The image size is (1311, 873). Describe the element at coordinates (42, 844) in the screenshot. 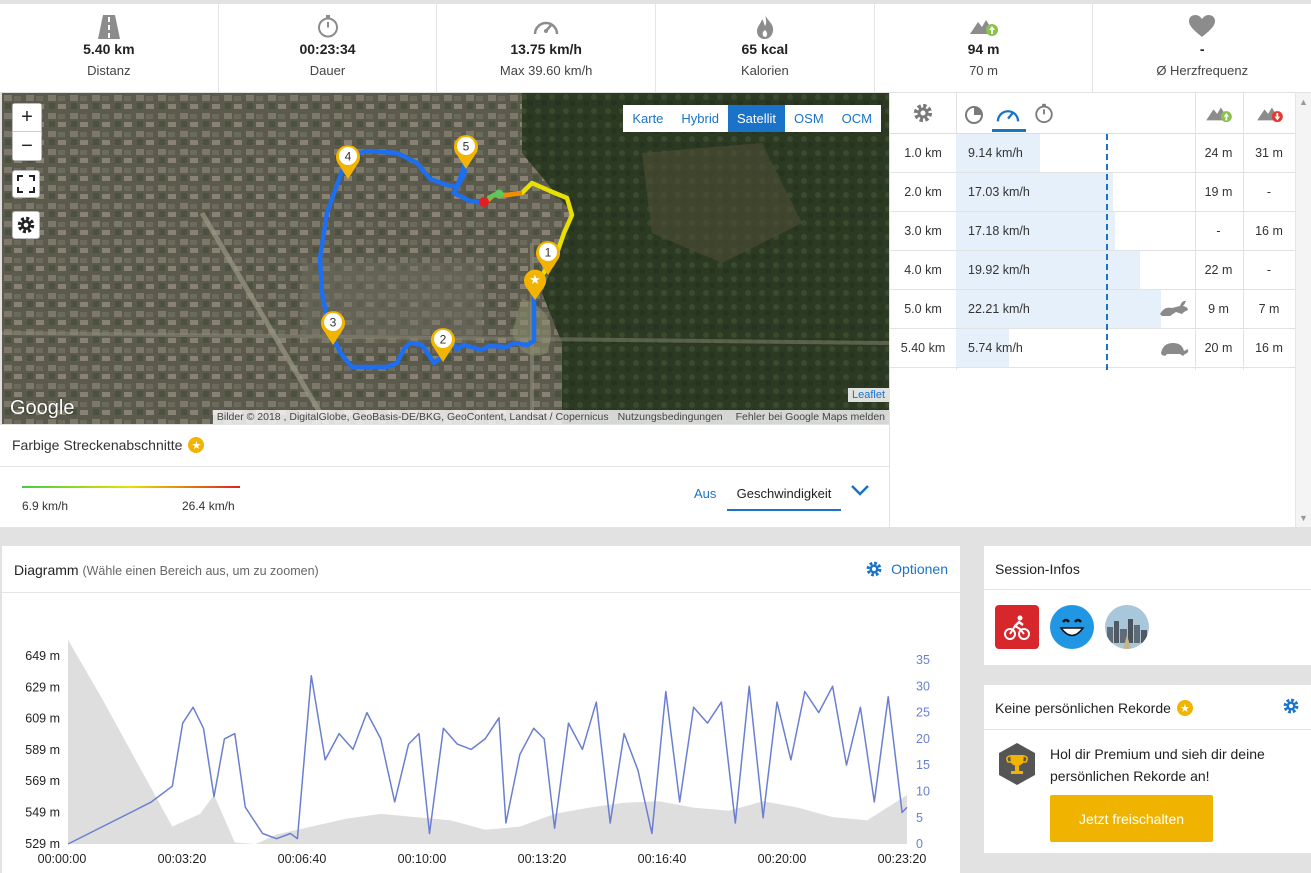

I see `y-left-tick-label: 529 m` at that location.